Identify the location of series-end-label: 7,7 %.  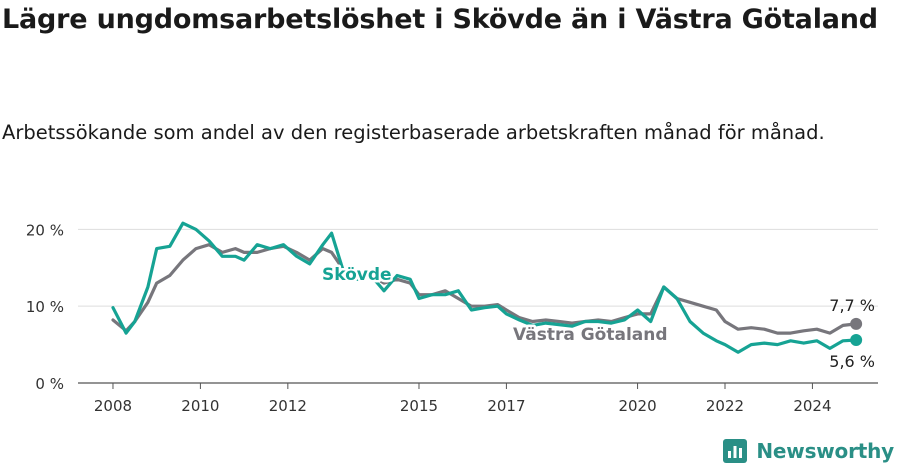
(852, 305).